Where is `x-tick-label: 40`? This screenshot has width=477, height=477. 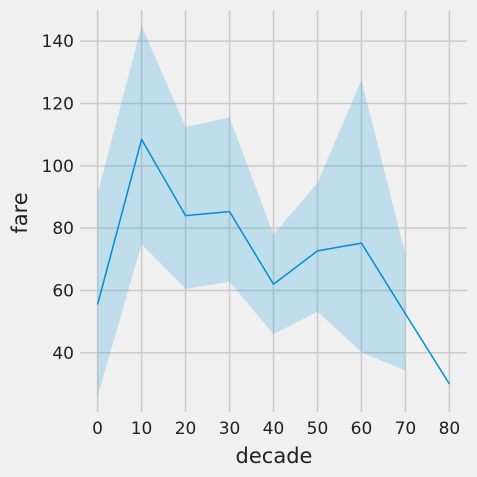 x-tick-label: 40 is located at coordinates (274, 429).